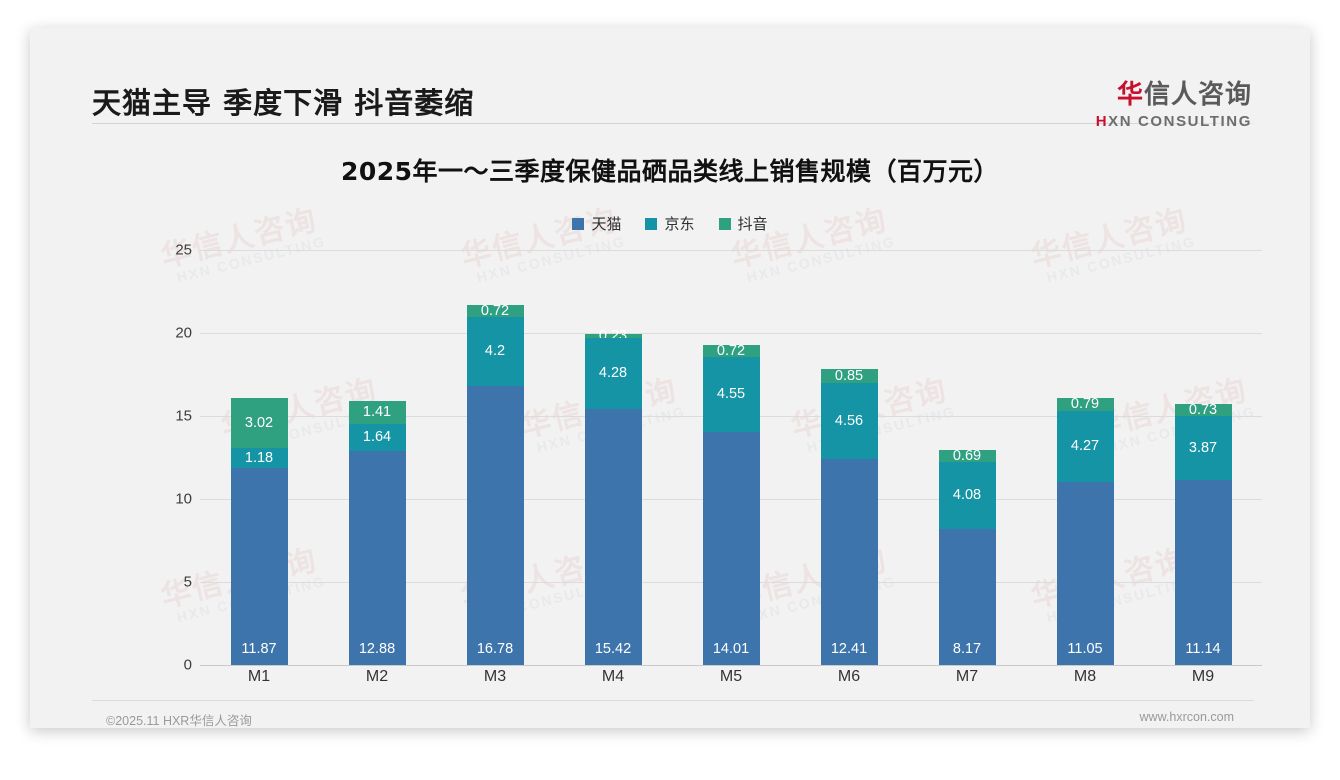  I want to click on bar-column-M9: 0.73 3.87 11.14, so click(1203, 457).